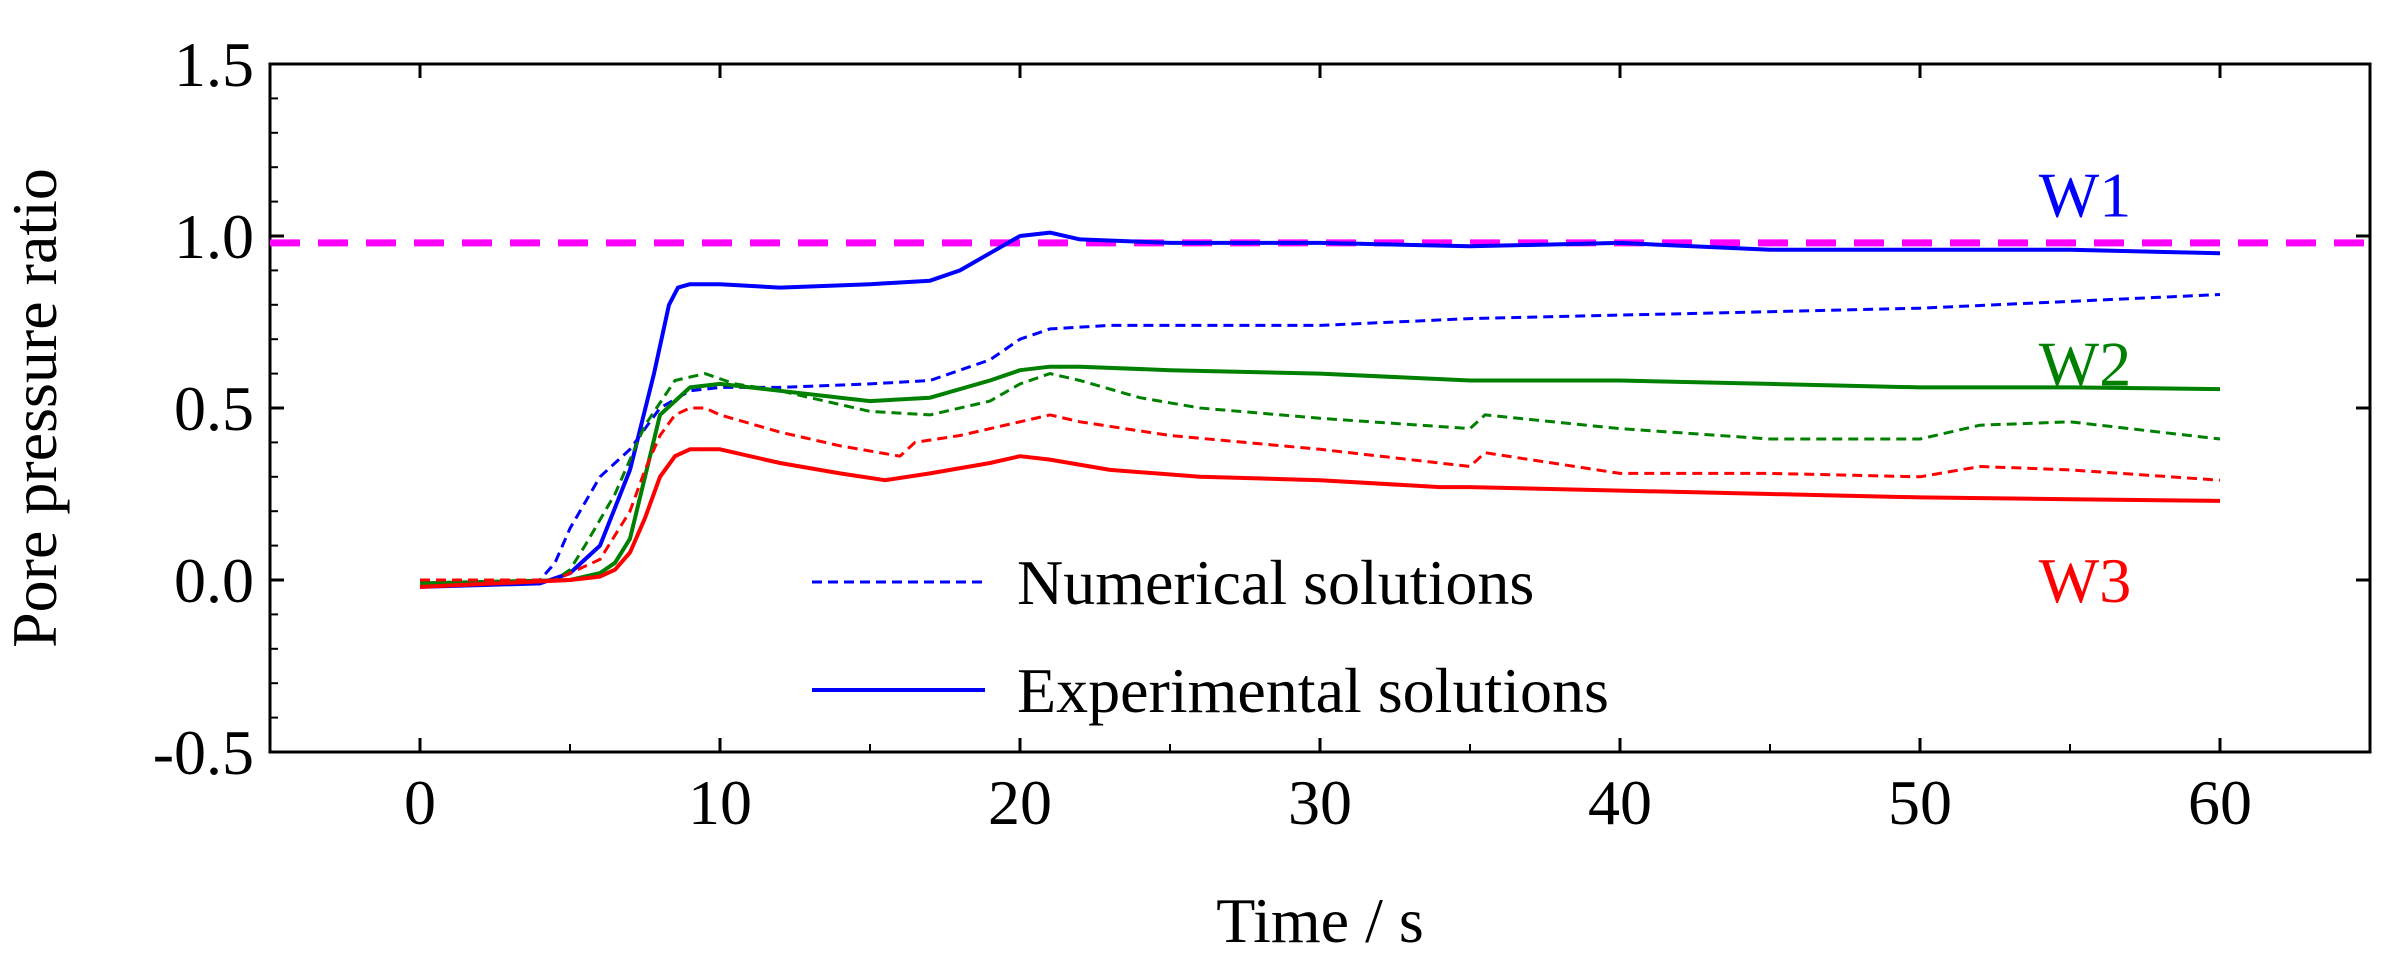 This screenshot has width=2405, height=965. I want to click on x-tick-label: 50, so click(1920, 802).